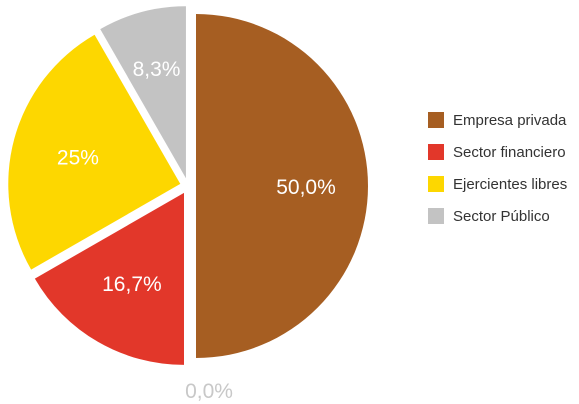 This screenshot has width=579, height=404. What do you see at coordinates (306, 187) in the screenshot?
I see `pie-value-label: 50,0%` at bounding box center [306, 187].